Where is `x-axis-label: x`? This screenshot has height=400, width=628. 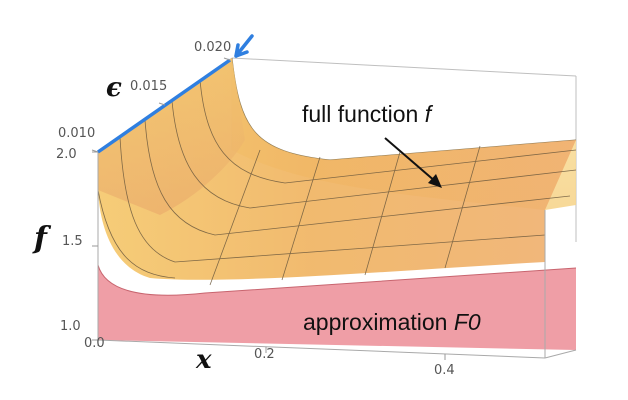
x-axis-label: x is located at coordinates (203, 360).